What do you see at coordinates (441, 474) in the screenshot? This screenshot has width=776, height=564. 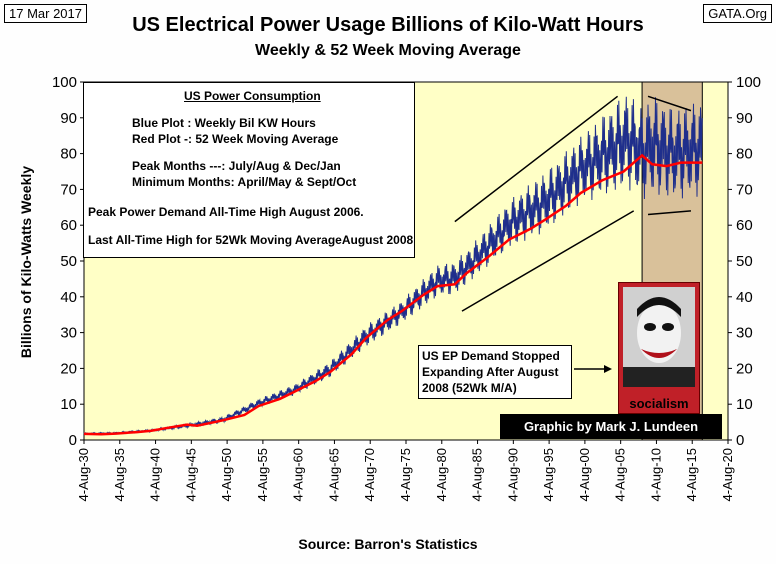 I see `x-tick-label: 4-Aug-80` at bounding box center [441, 474].